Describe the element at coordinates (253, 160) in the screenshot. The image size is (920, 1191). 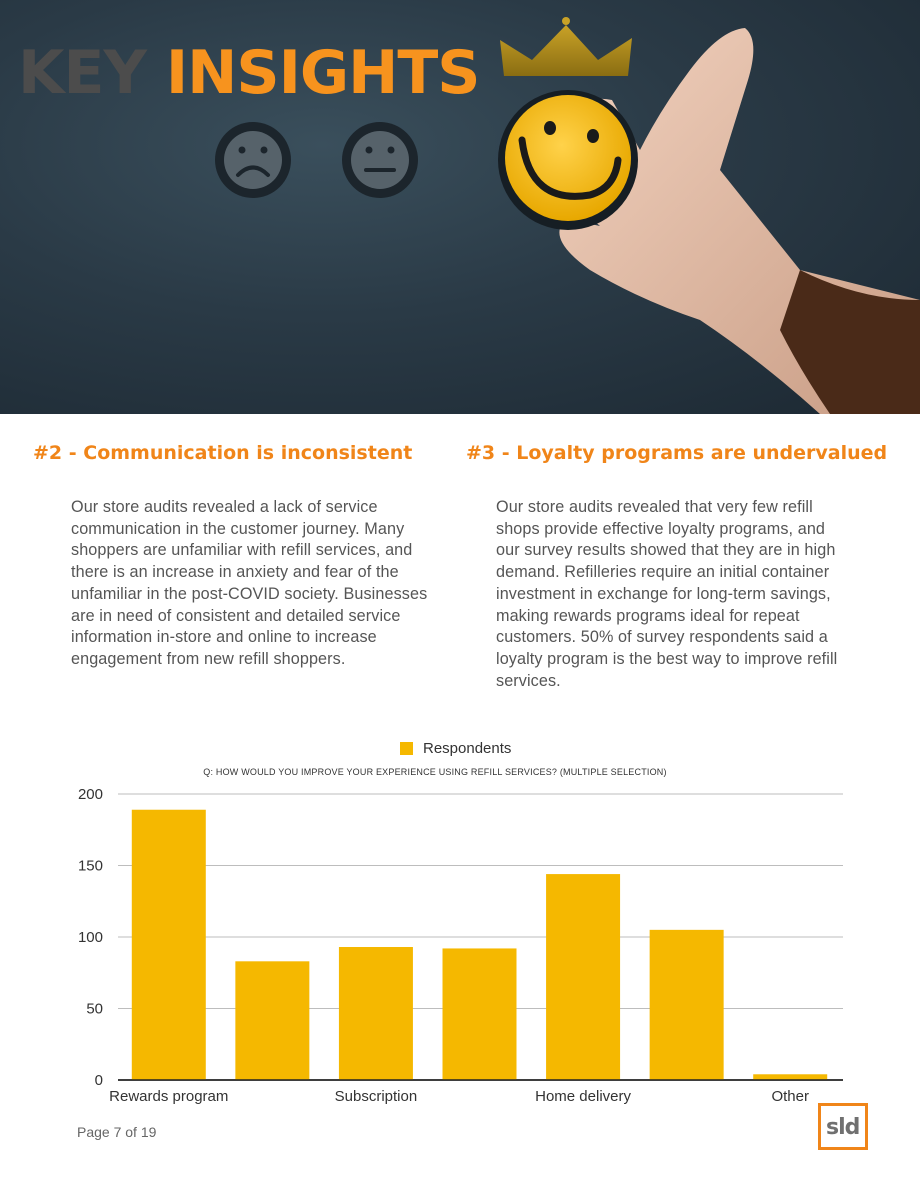
I see `sad-face-icon` at that location.